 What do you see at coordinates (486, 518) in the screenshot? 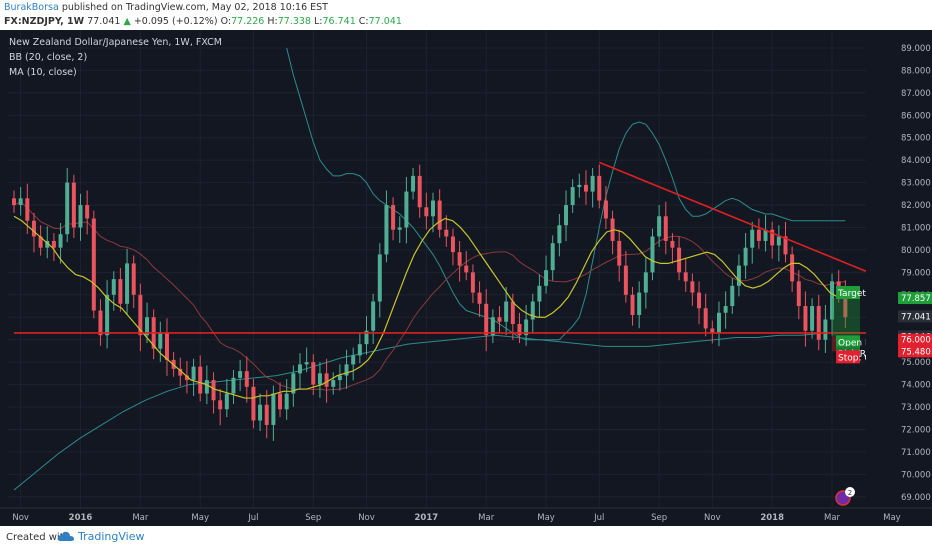
I see `time-tick-label: Mar` at bounding box center [486, 518].